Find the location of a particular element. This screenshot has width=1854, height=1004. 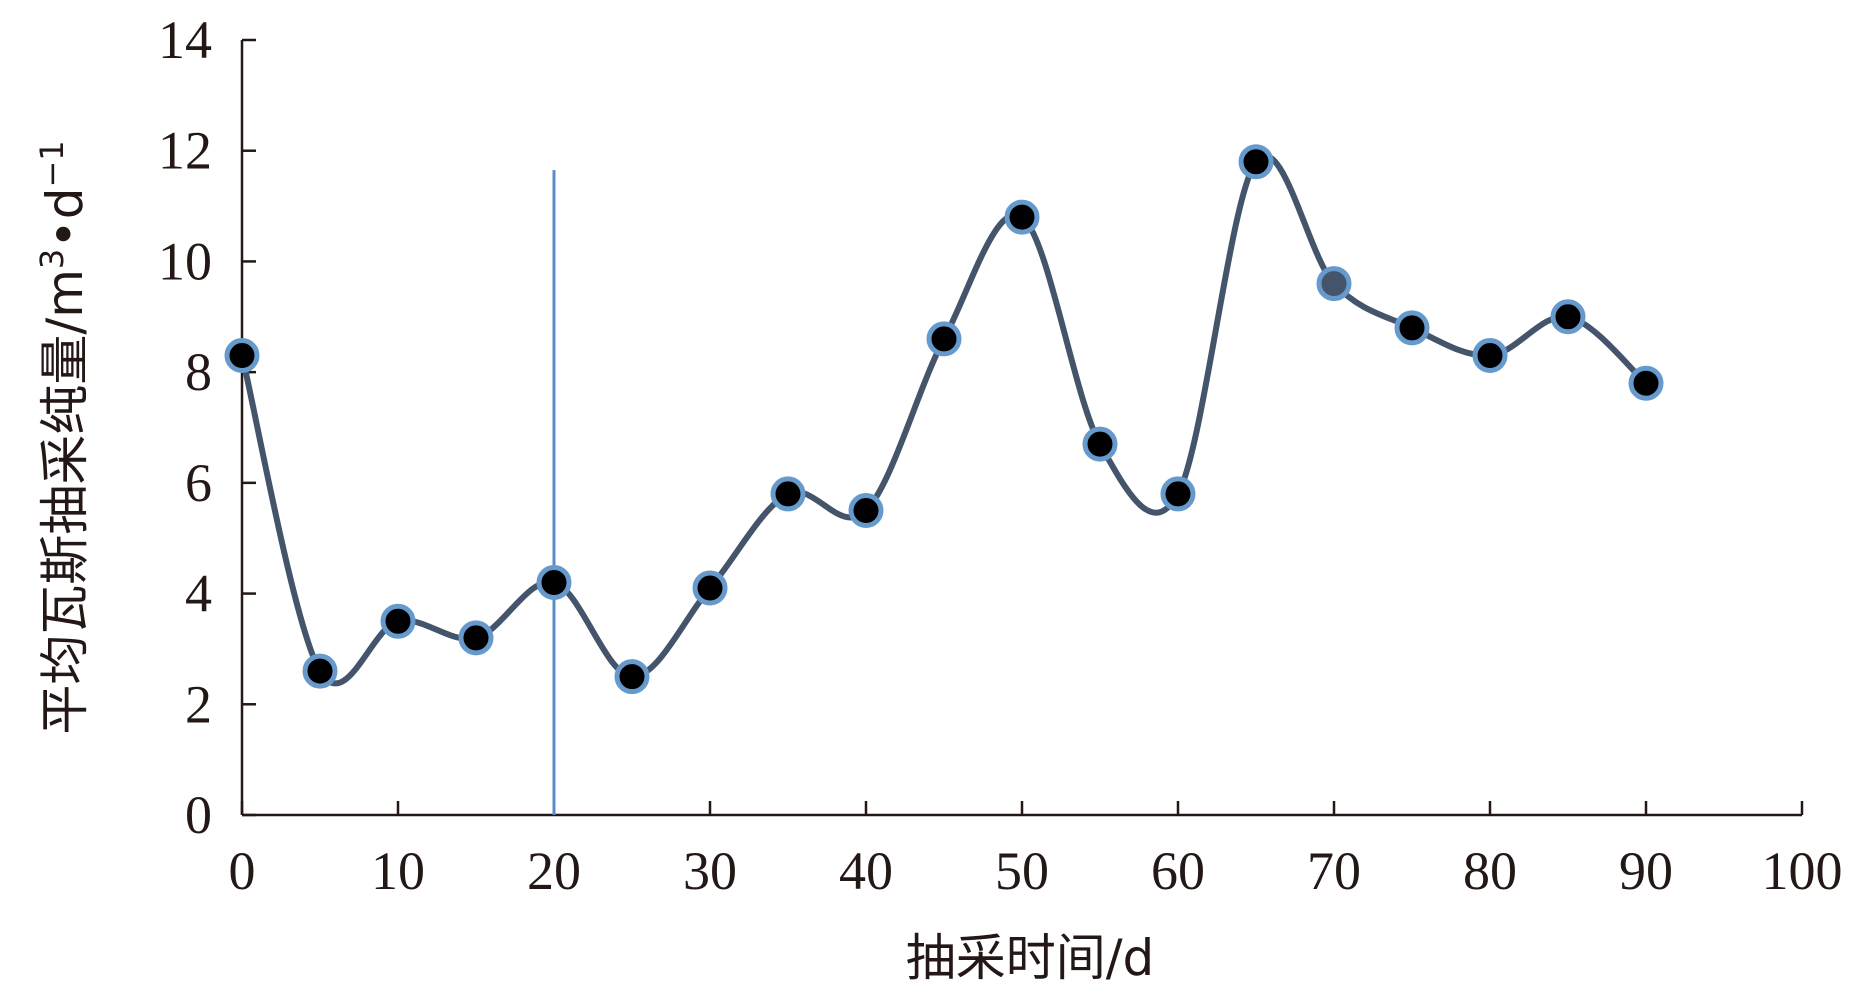

y-tick-label: 0 is located at coordinates (198, 815).